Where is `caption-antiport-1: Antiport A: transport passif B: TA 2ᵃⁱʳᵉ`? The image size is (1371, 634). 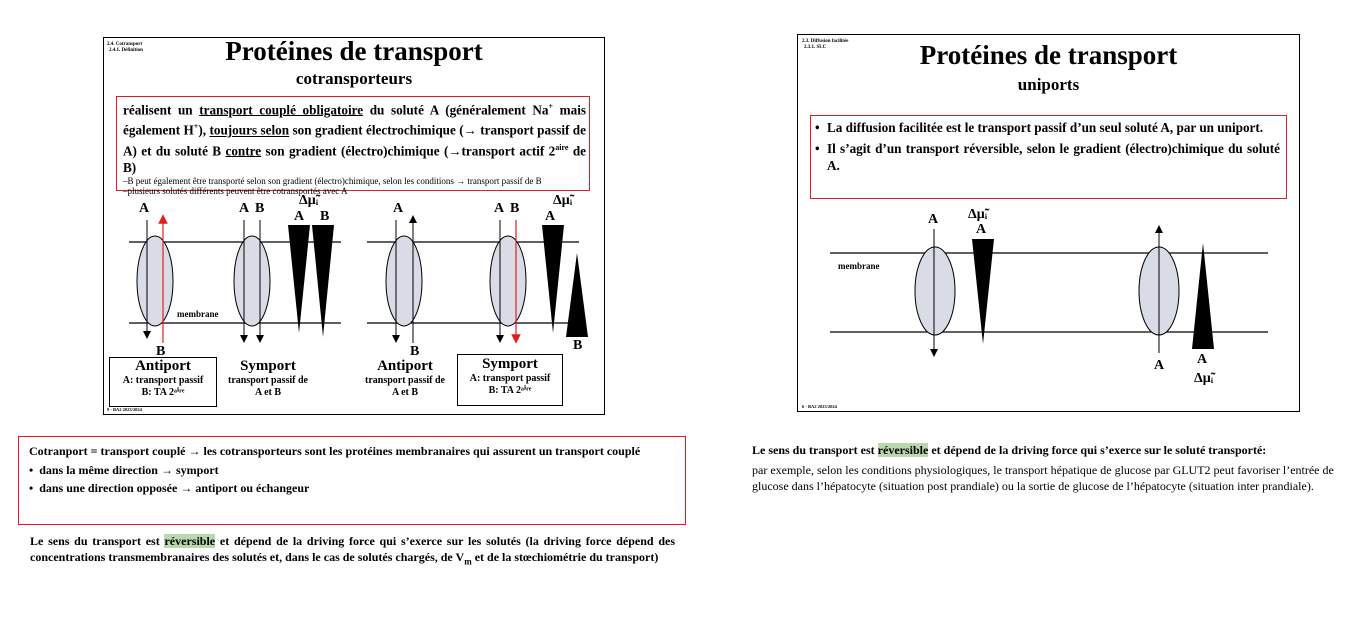
caption-antiport-1: Antiport A: transport passif B: TA 2ᵃⁱʳᵉ is located at coordinates (163, 382).